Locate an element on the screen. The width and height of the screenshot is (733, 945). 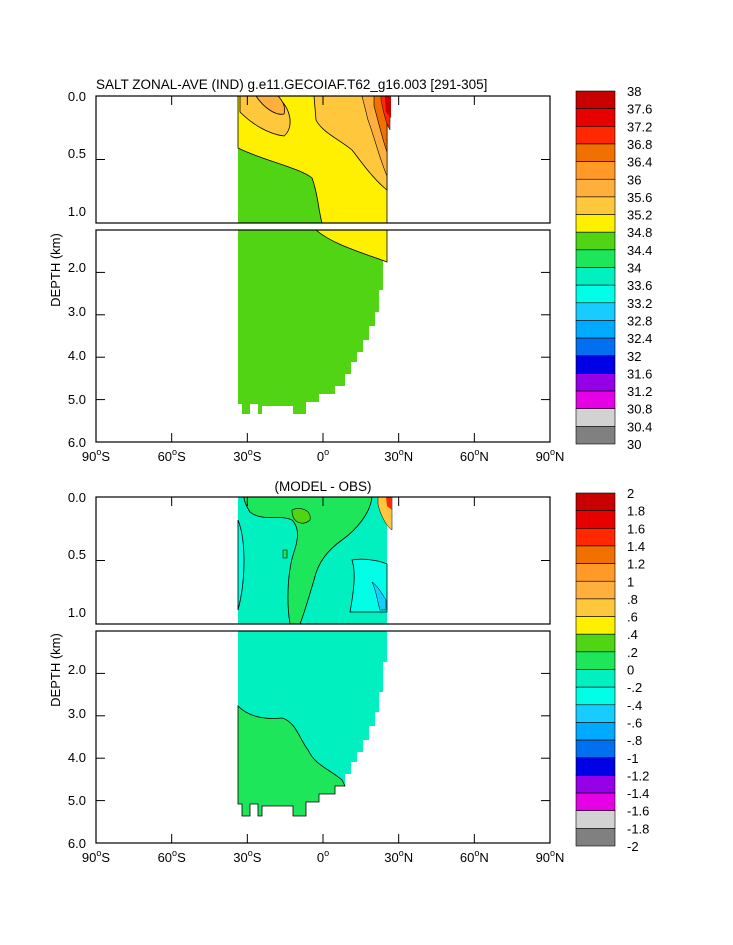
difference-x-tick-label: 0o is located at coordinates (323, 856).